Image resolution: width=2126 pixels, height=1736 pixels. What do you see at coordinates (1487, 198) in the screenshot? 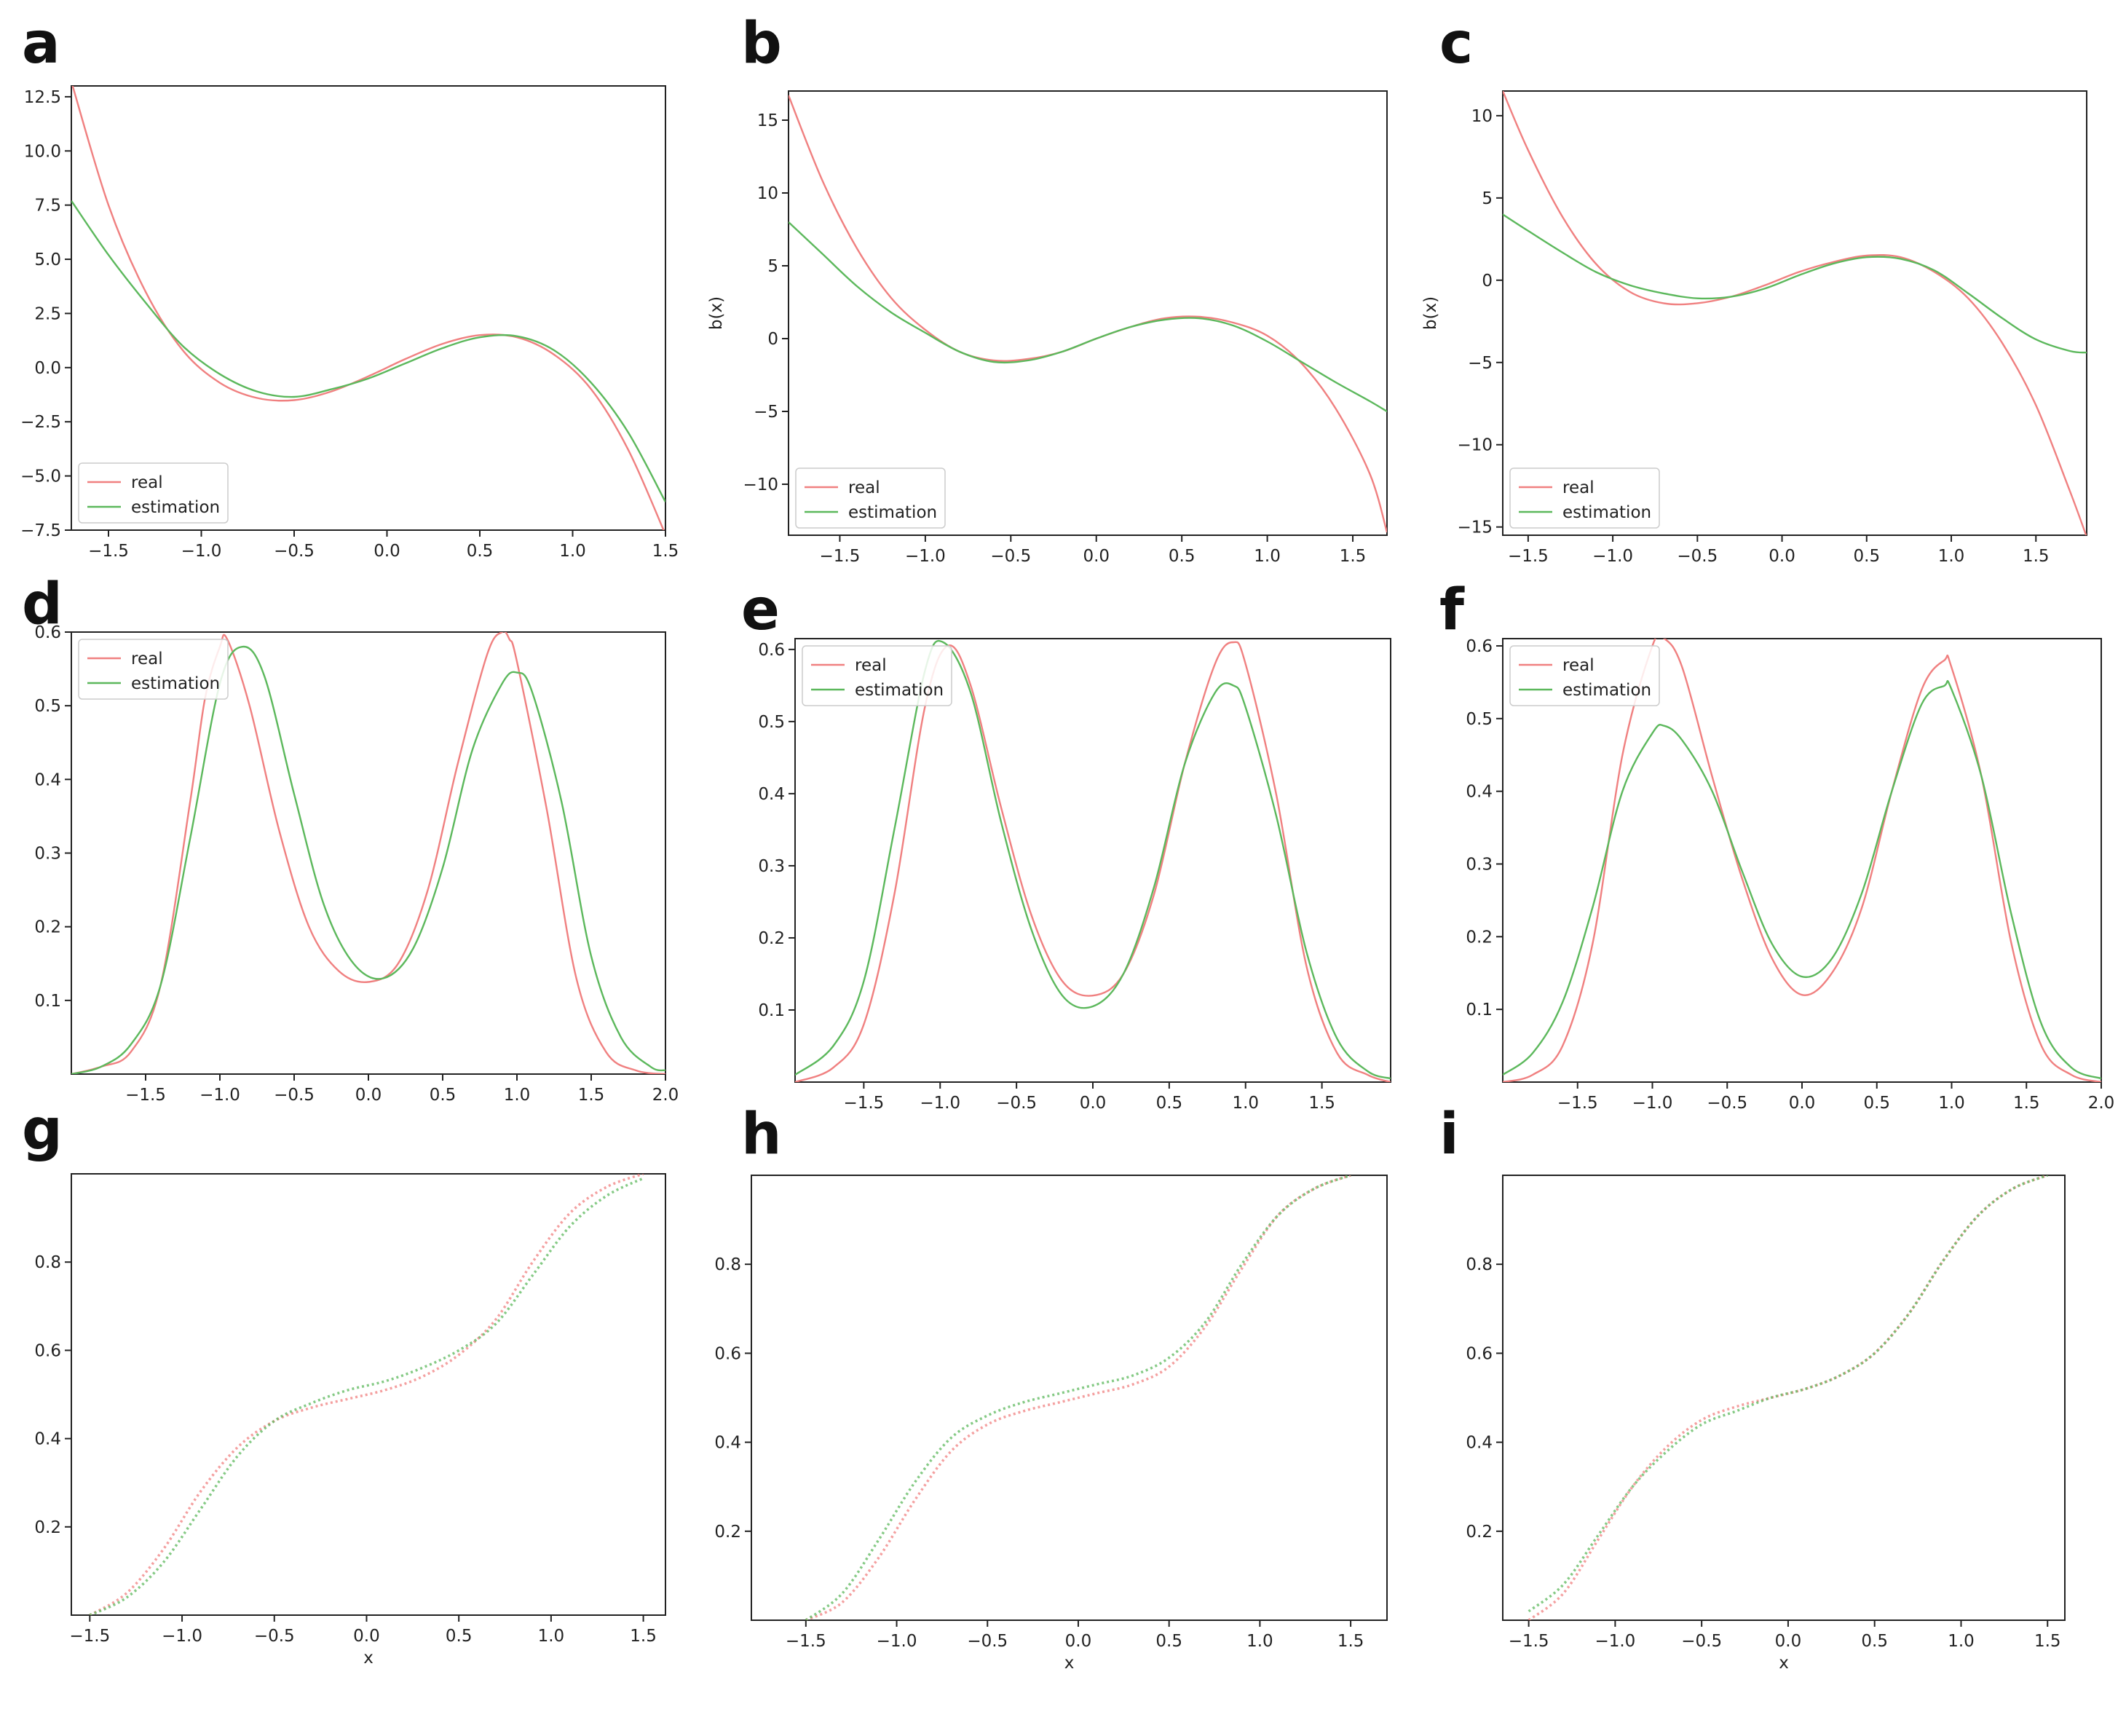
I see `y-tick-label: 5` at bounding box center [1487, 198].